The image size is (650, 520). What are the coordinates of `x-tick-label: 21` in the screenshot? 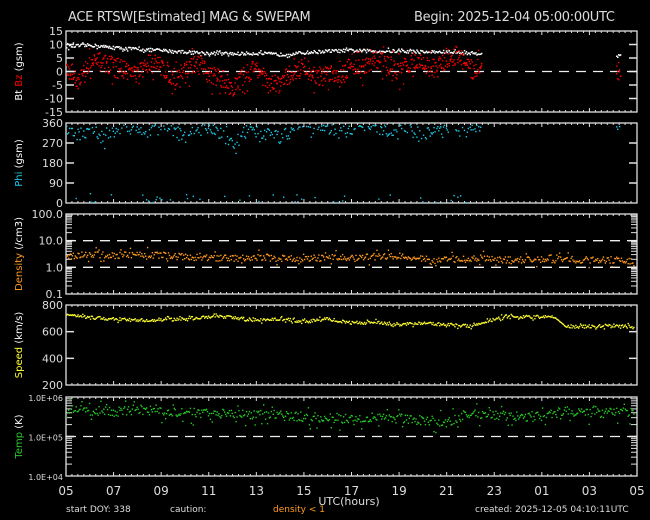 It's located at (446, 491).